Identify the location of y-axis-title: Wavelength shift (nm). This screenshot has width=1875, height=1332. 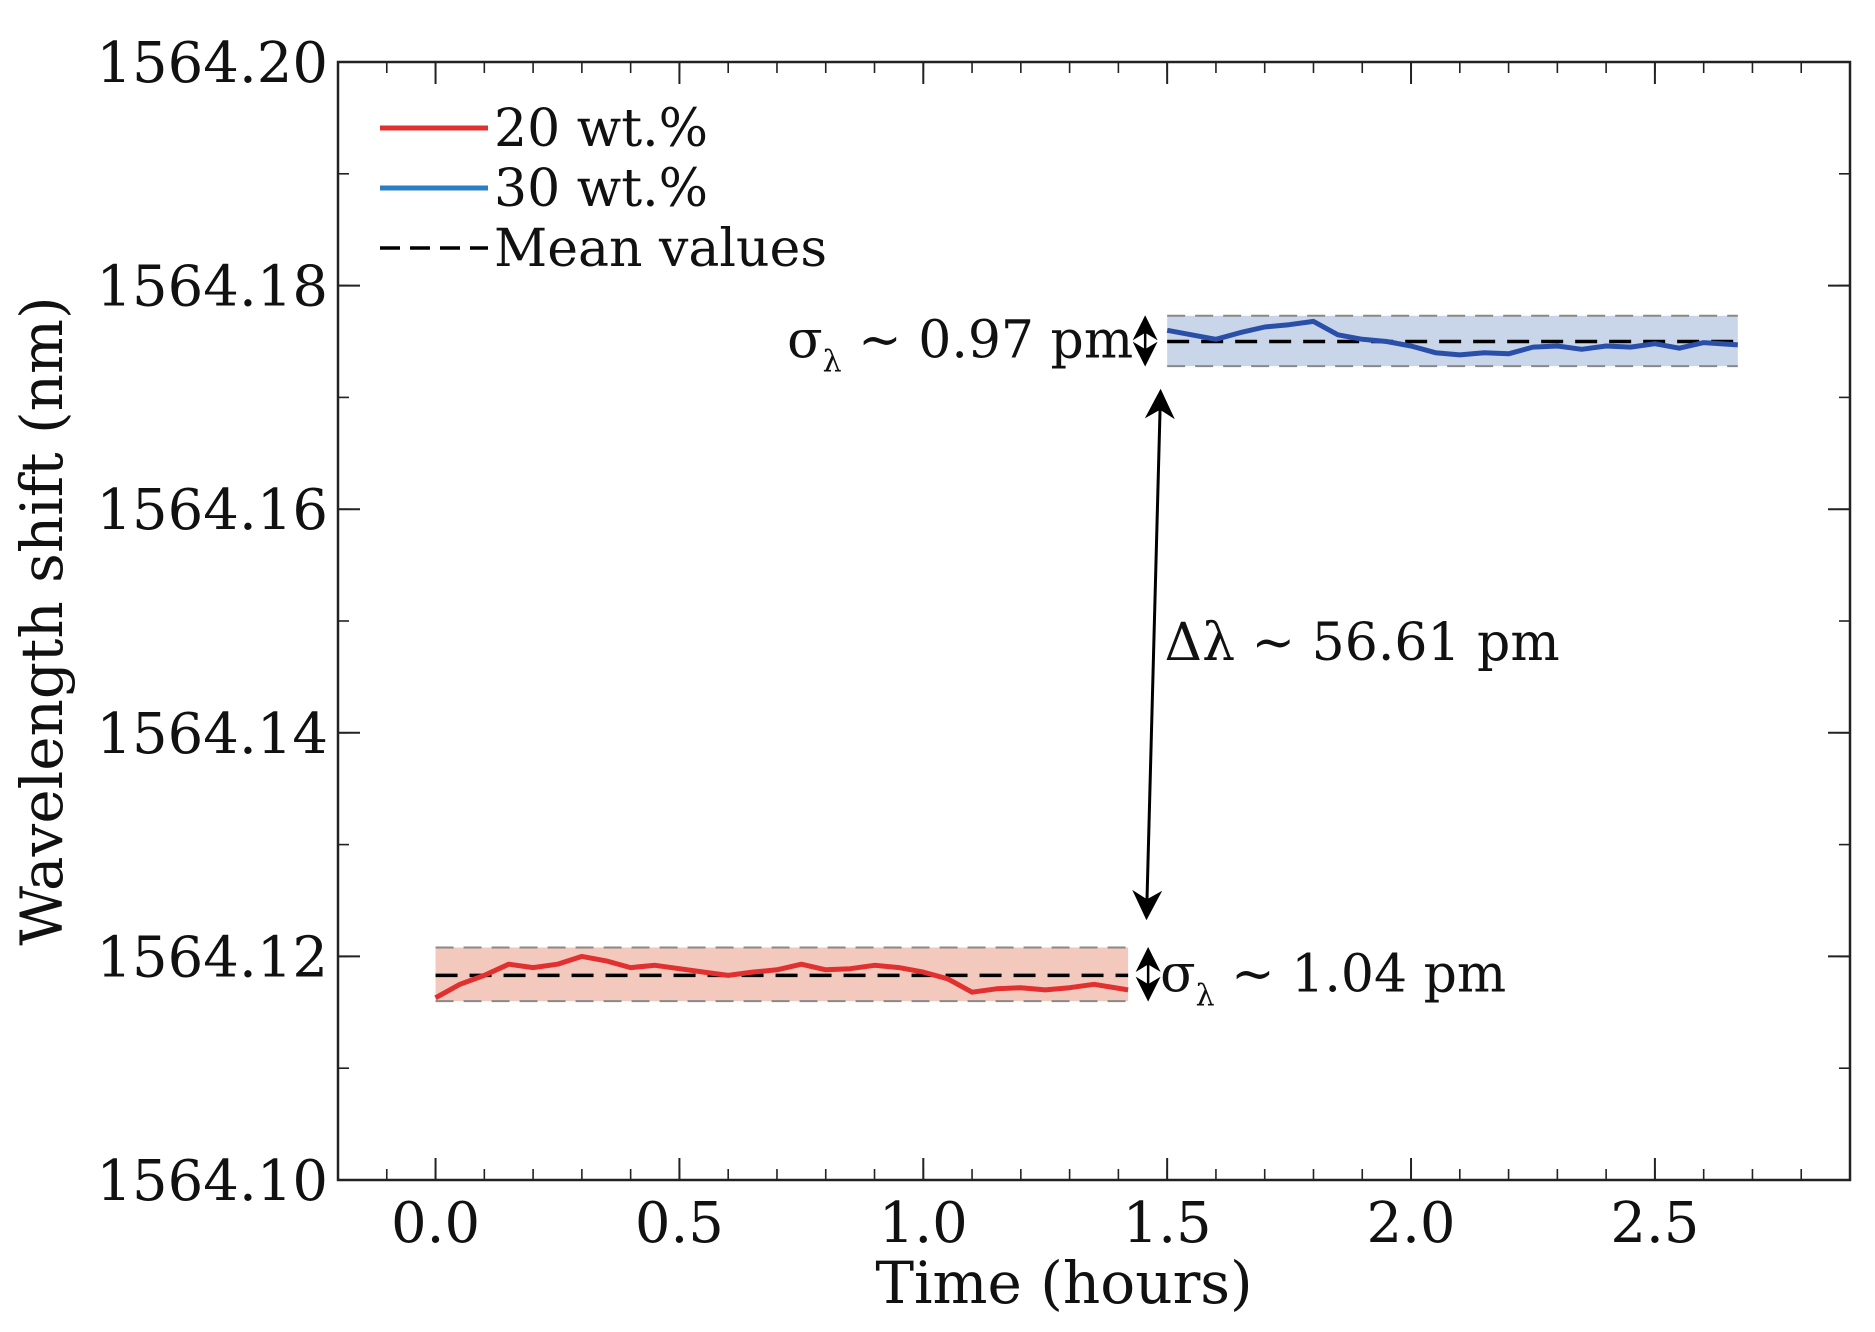
(42, 620).